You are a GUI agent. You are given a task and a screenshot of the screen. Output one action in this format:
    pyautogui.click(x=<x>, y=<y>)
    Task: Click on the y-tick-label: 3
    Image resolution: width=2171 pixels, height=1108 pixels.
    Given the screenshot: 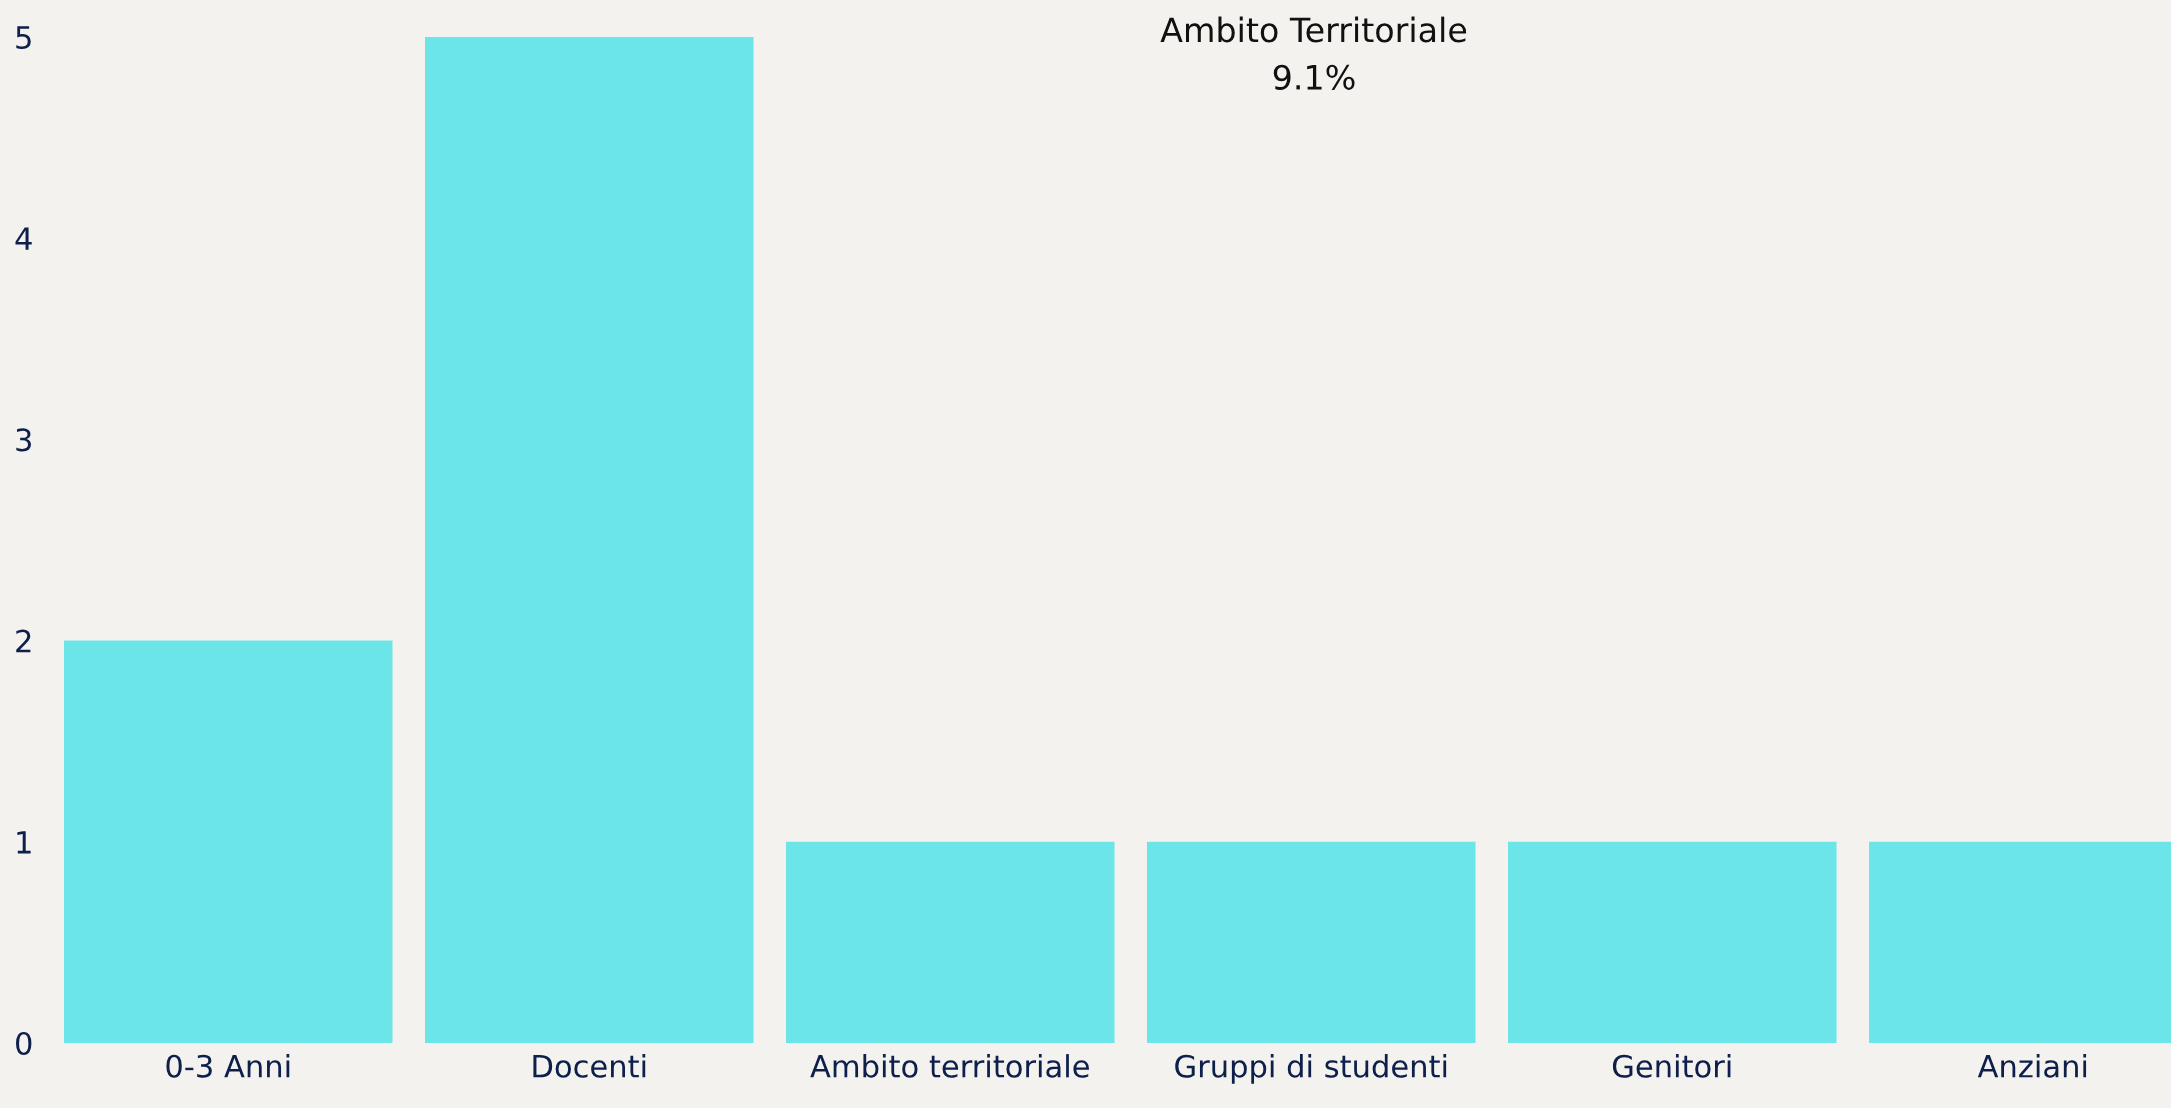 What is the action you would take?
    pyautogui.click(x=23, y=440)
    